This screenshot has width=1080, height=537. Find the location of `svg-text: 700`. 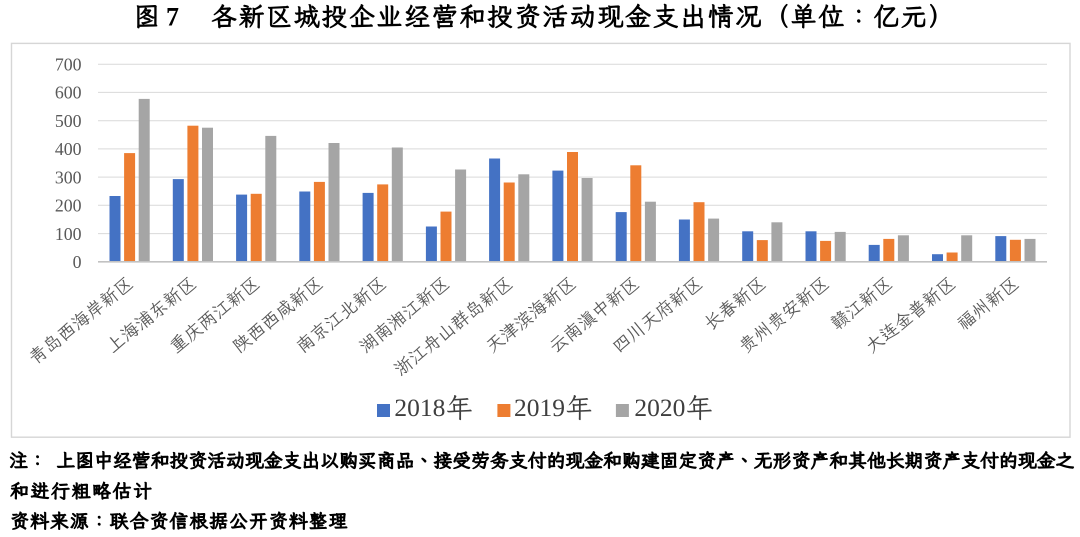

svg-text: 700 is located at coordinates (68, 64).